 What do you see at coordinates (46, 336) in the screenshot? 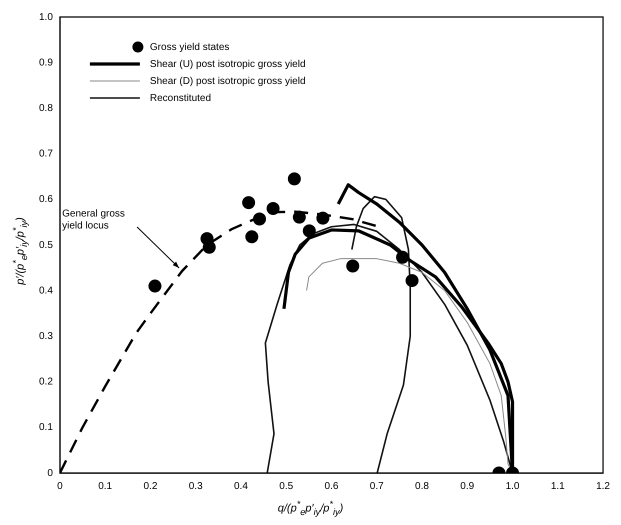
I see `y-tick-label: 0.3` at bounding box center [46, 336].